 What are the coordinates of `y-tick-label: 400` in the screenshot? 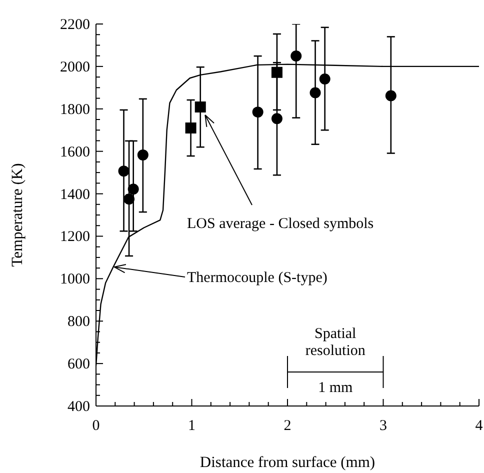 It's located at (79, 407).